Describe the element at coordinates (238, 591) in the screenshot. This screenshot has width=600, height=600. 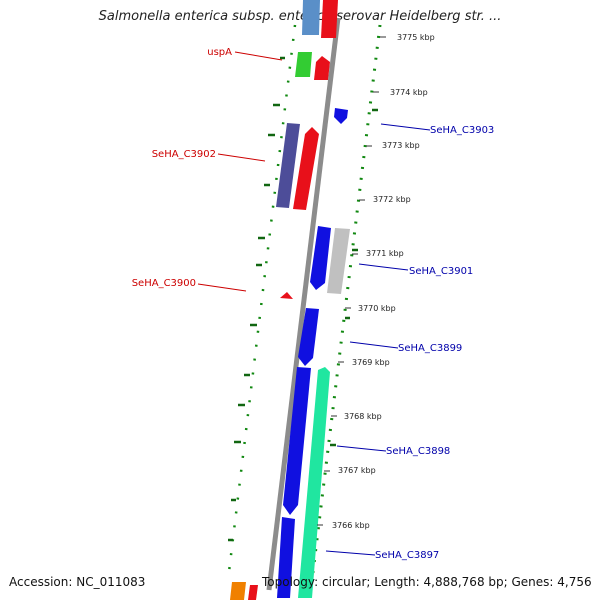
I see `gene-bottom-orange` at that location.